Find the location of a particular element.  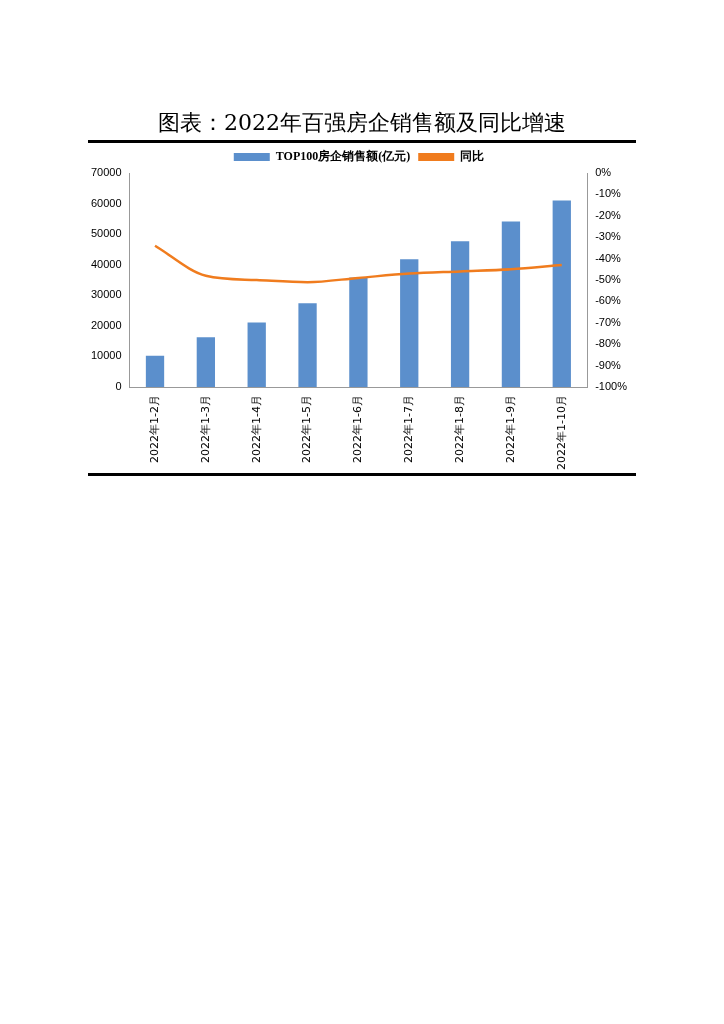

y2-tick-label: 0% is located at coordinates (603, 172).